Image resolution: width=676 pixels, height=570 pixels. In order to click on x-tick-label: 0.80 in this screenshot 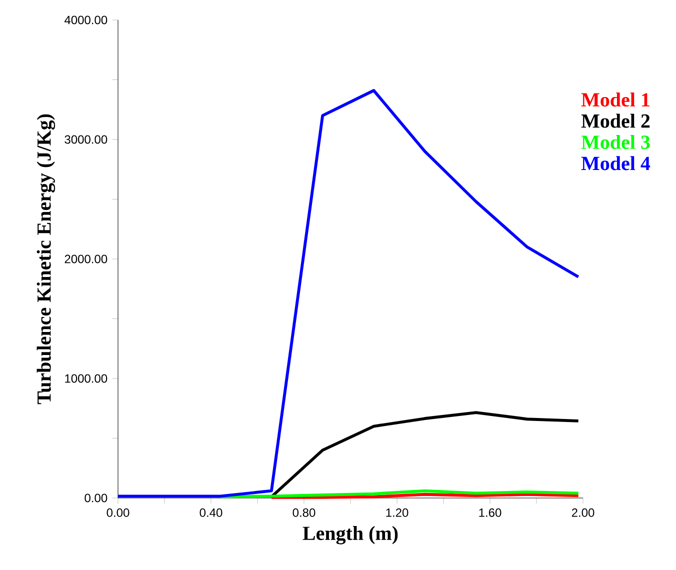, I will do `click(304, 512)`.